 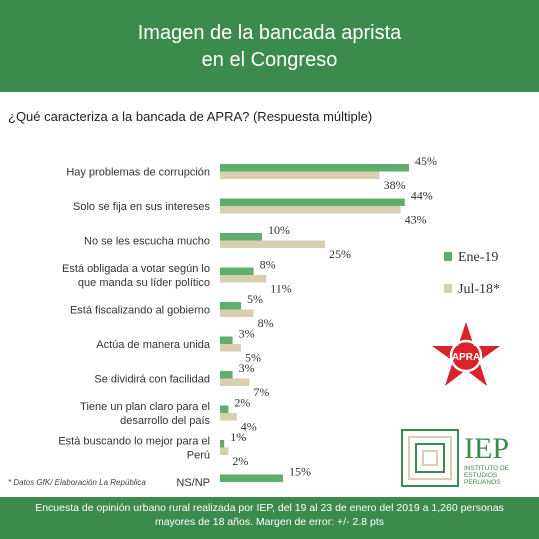 What do you see at coordinates (134, 449) in the screenshot?
I see `category-label: Está buscando lo mejor para el Perú` at bounding box center [134, 449].